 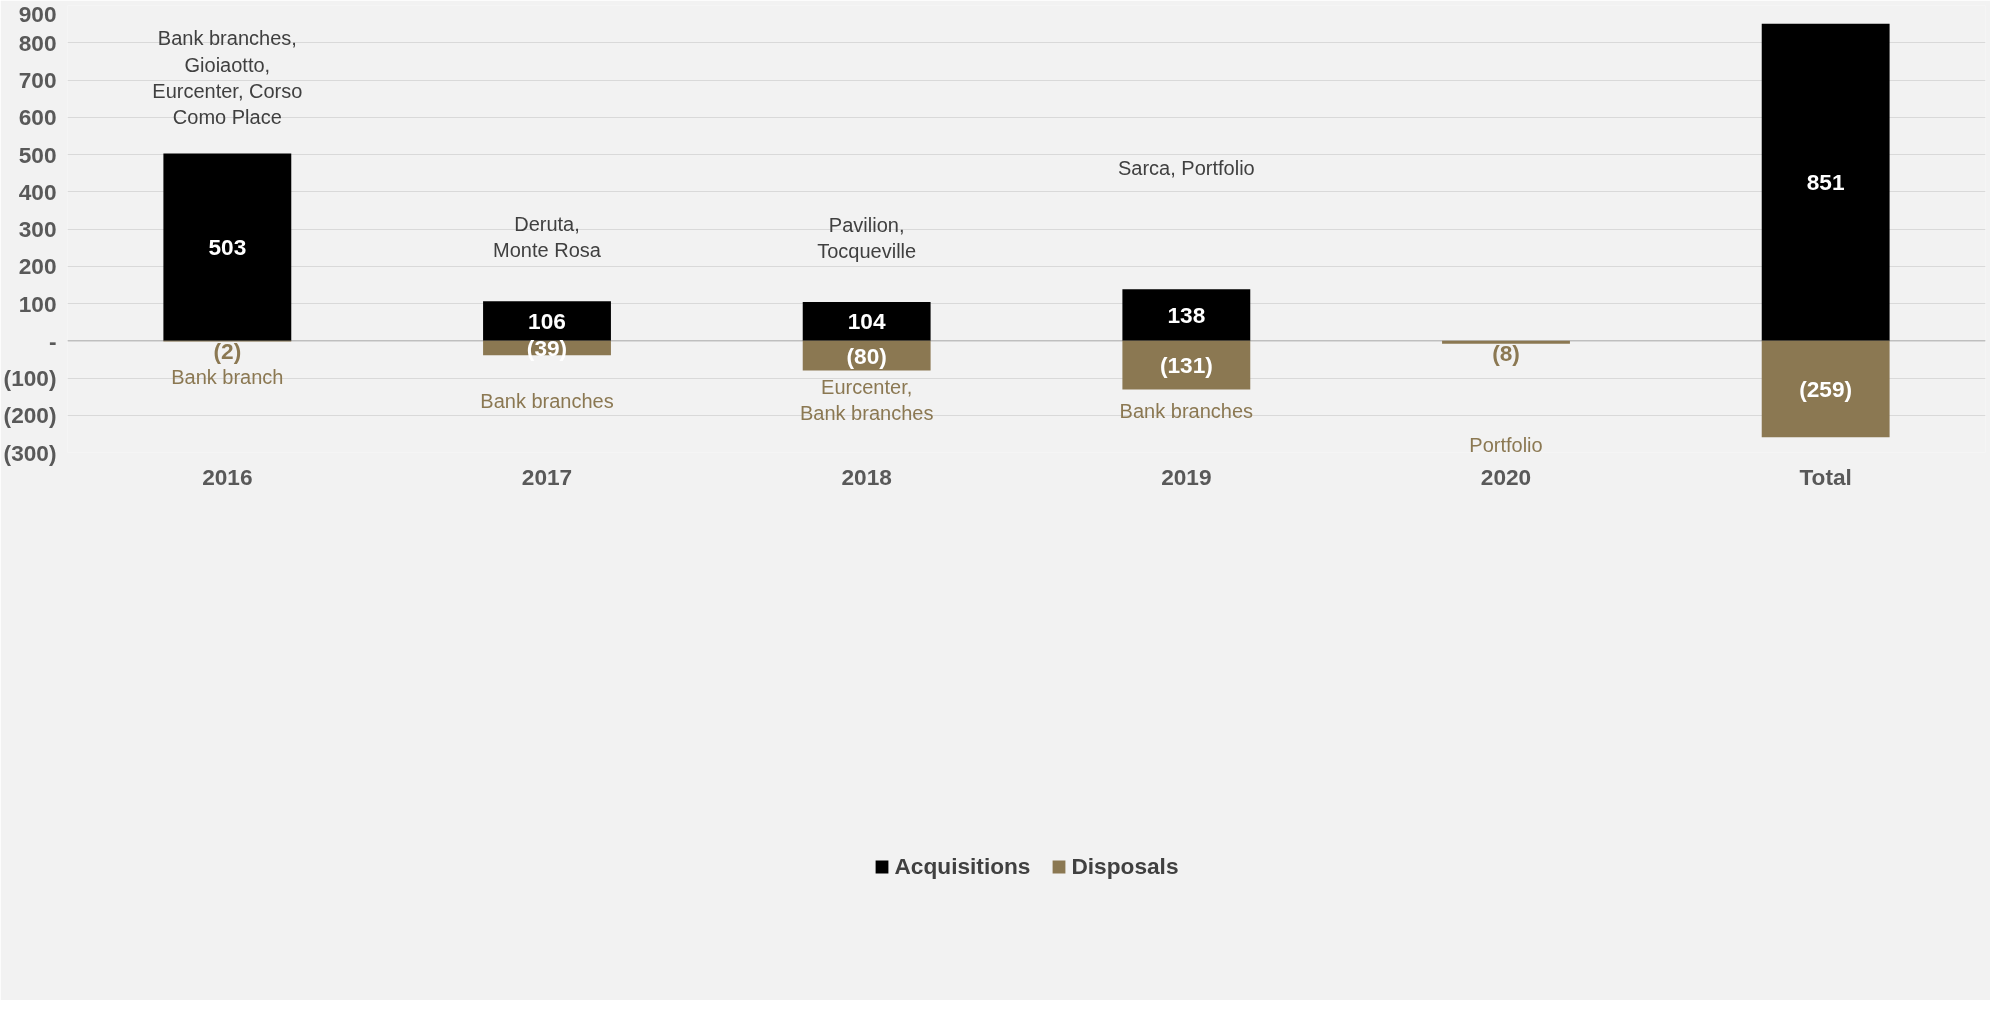 What do you see at coordinates (547, 476) in the screenshot?
I see `x-tick-label: 2017` at bounding box center [547, 476].